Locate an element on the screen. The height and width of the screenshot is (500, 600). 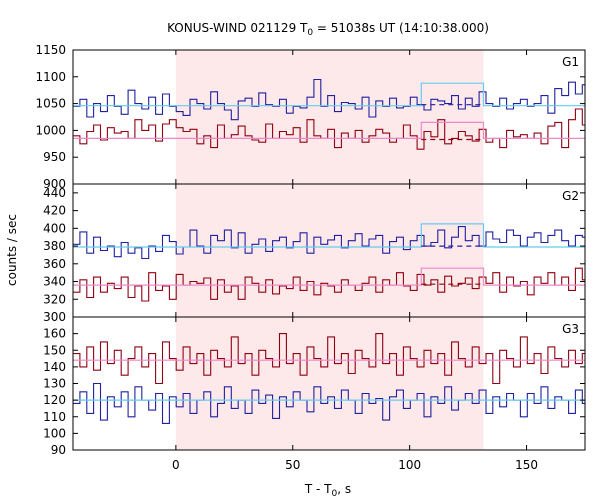
y-tick-label: 950 is located at coordinates (54, 157).